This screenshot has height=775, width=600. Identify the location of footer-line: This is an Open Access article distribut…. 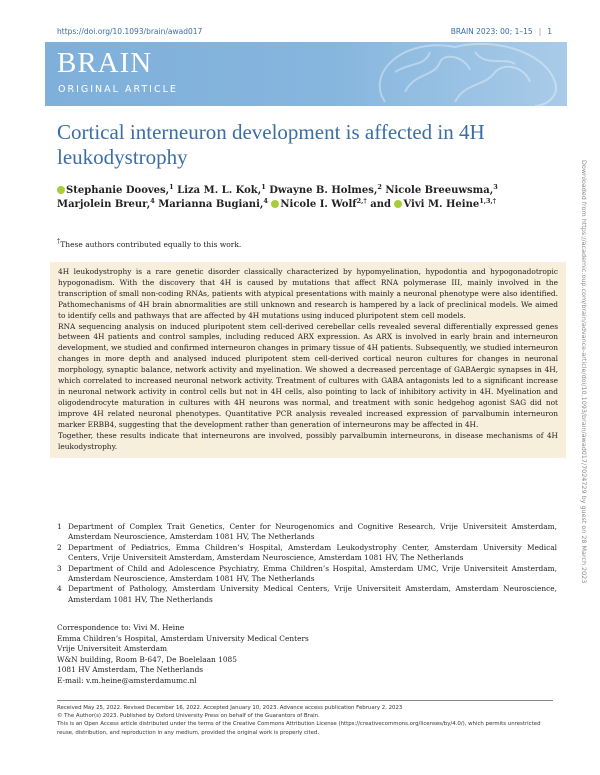
(299, 728).